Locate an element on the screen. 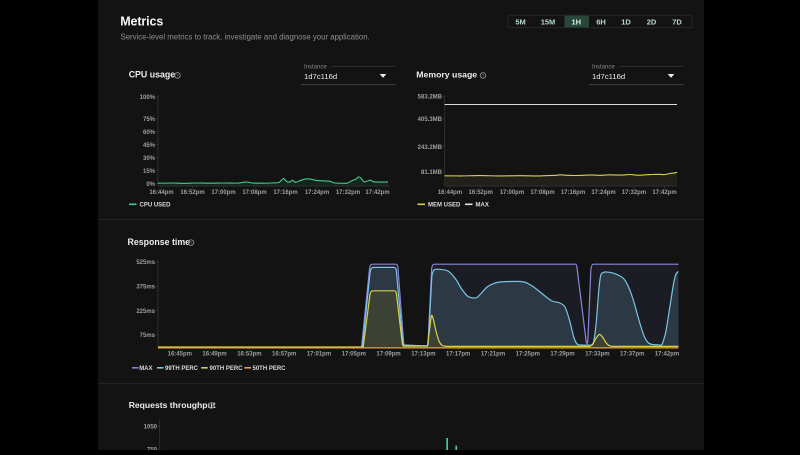 The image size is (800, 455). svg-text: 225ms is located at coordinates (145, 312).